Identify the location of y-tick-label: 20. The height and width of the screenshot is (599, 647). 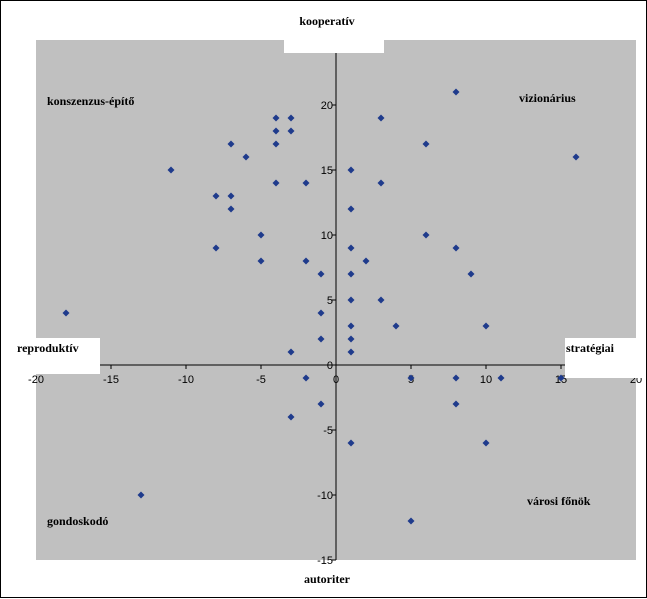
(327, 106).